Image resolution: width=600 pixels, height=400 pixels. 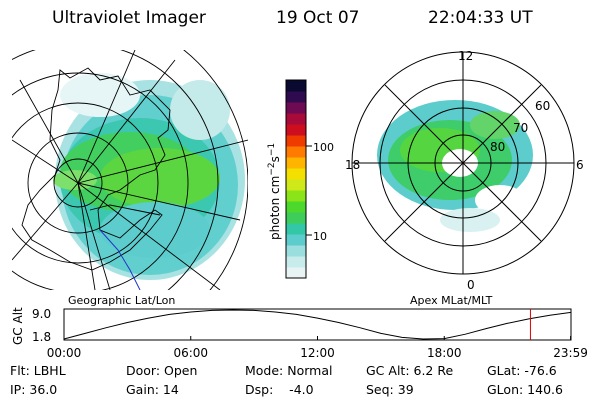 I want to click on altitude-ytick-max: 9.0, so click(x=41, y=314).